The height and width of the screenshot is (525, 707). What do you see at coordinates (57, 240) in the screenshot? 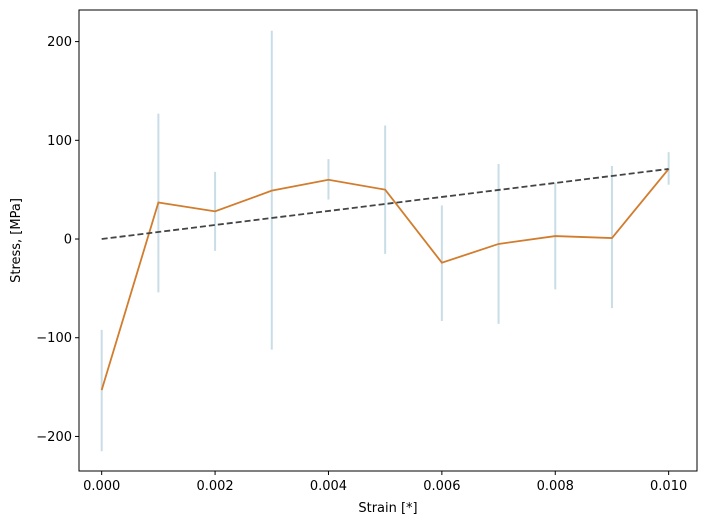
I see `y-axis: −200 −100 0 100 200` at bounding box center [57, 240].